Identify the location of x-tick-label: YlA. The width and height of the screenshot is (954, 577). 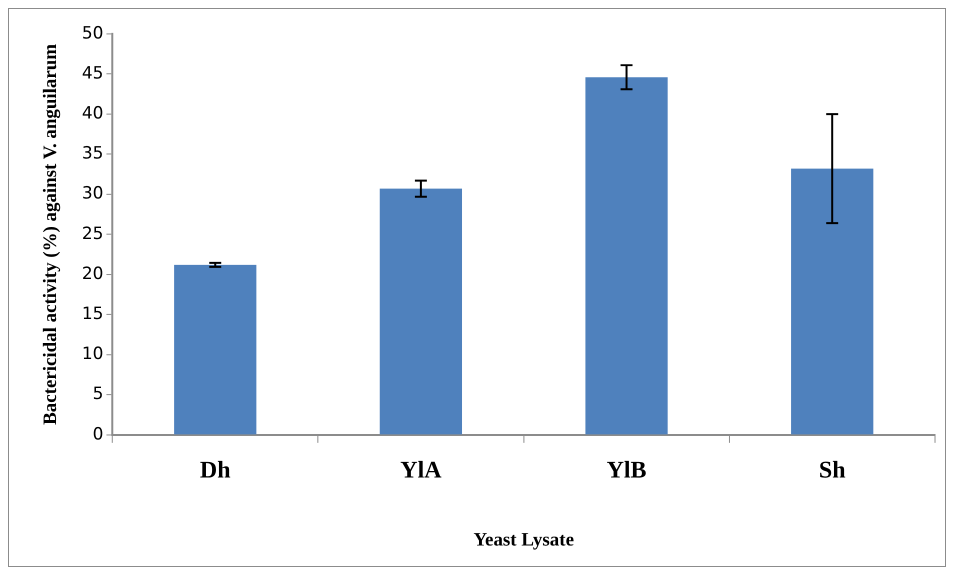
(421, 470).